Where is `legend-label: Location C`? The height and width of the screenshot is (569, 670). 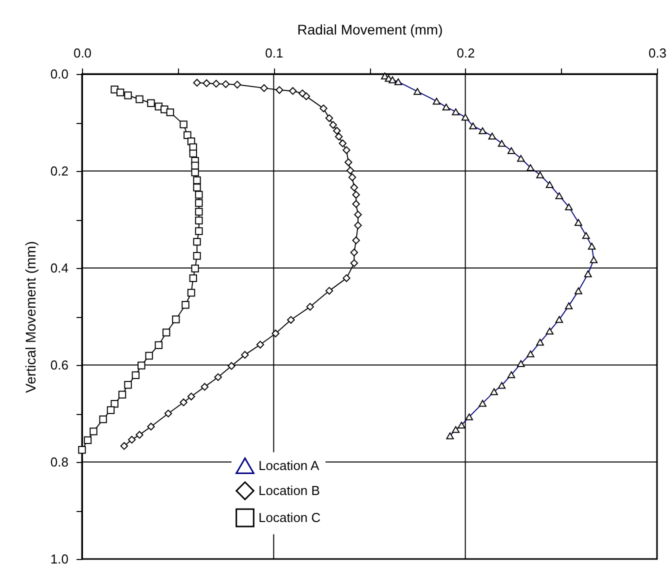
legend-label: Location C is located at coordinates (289, 517).